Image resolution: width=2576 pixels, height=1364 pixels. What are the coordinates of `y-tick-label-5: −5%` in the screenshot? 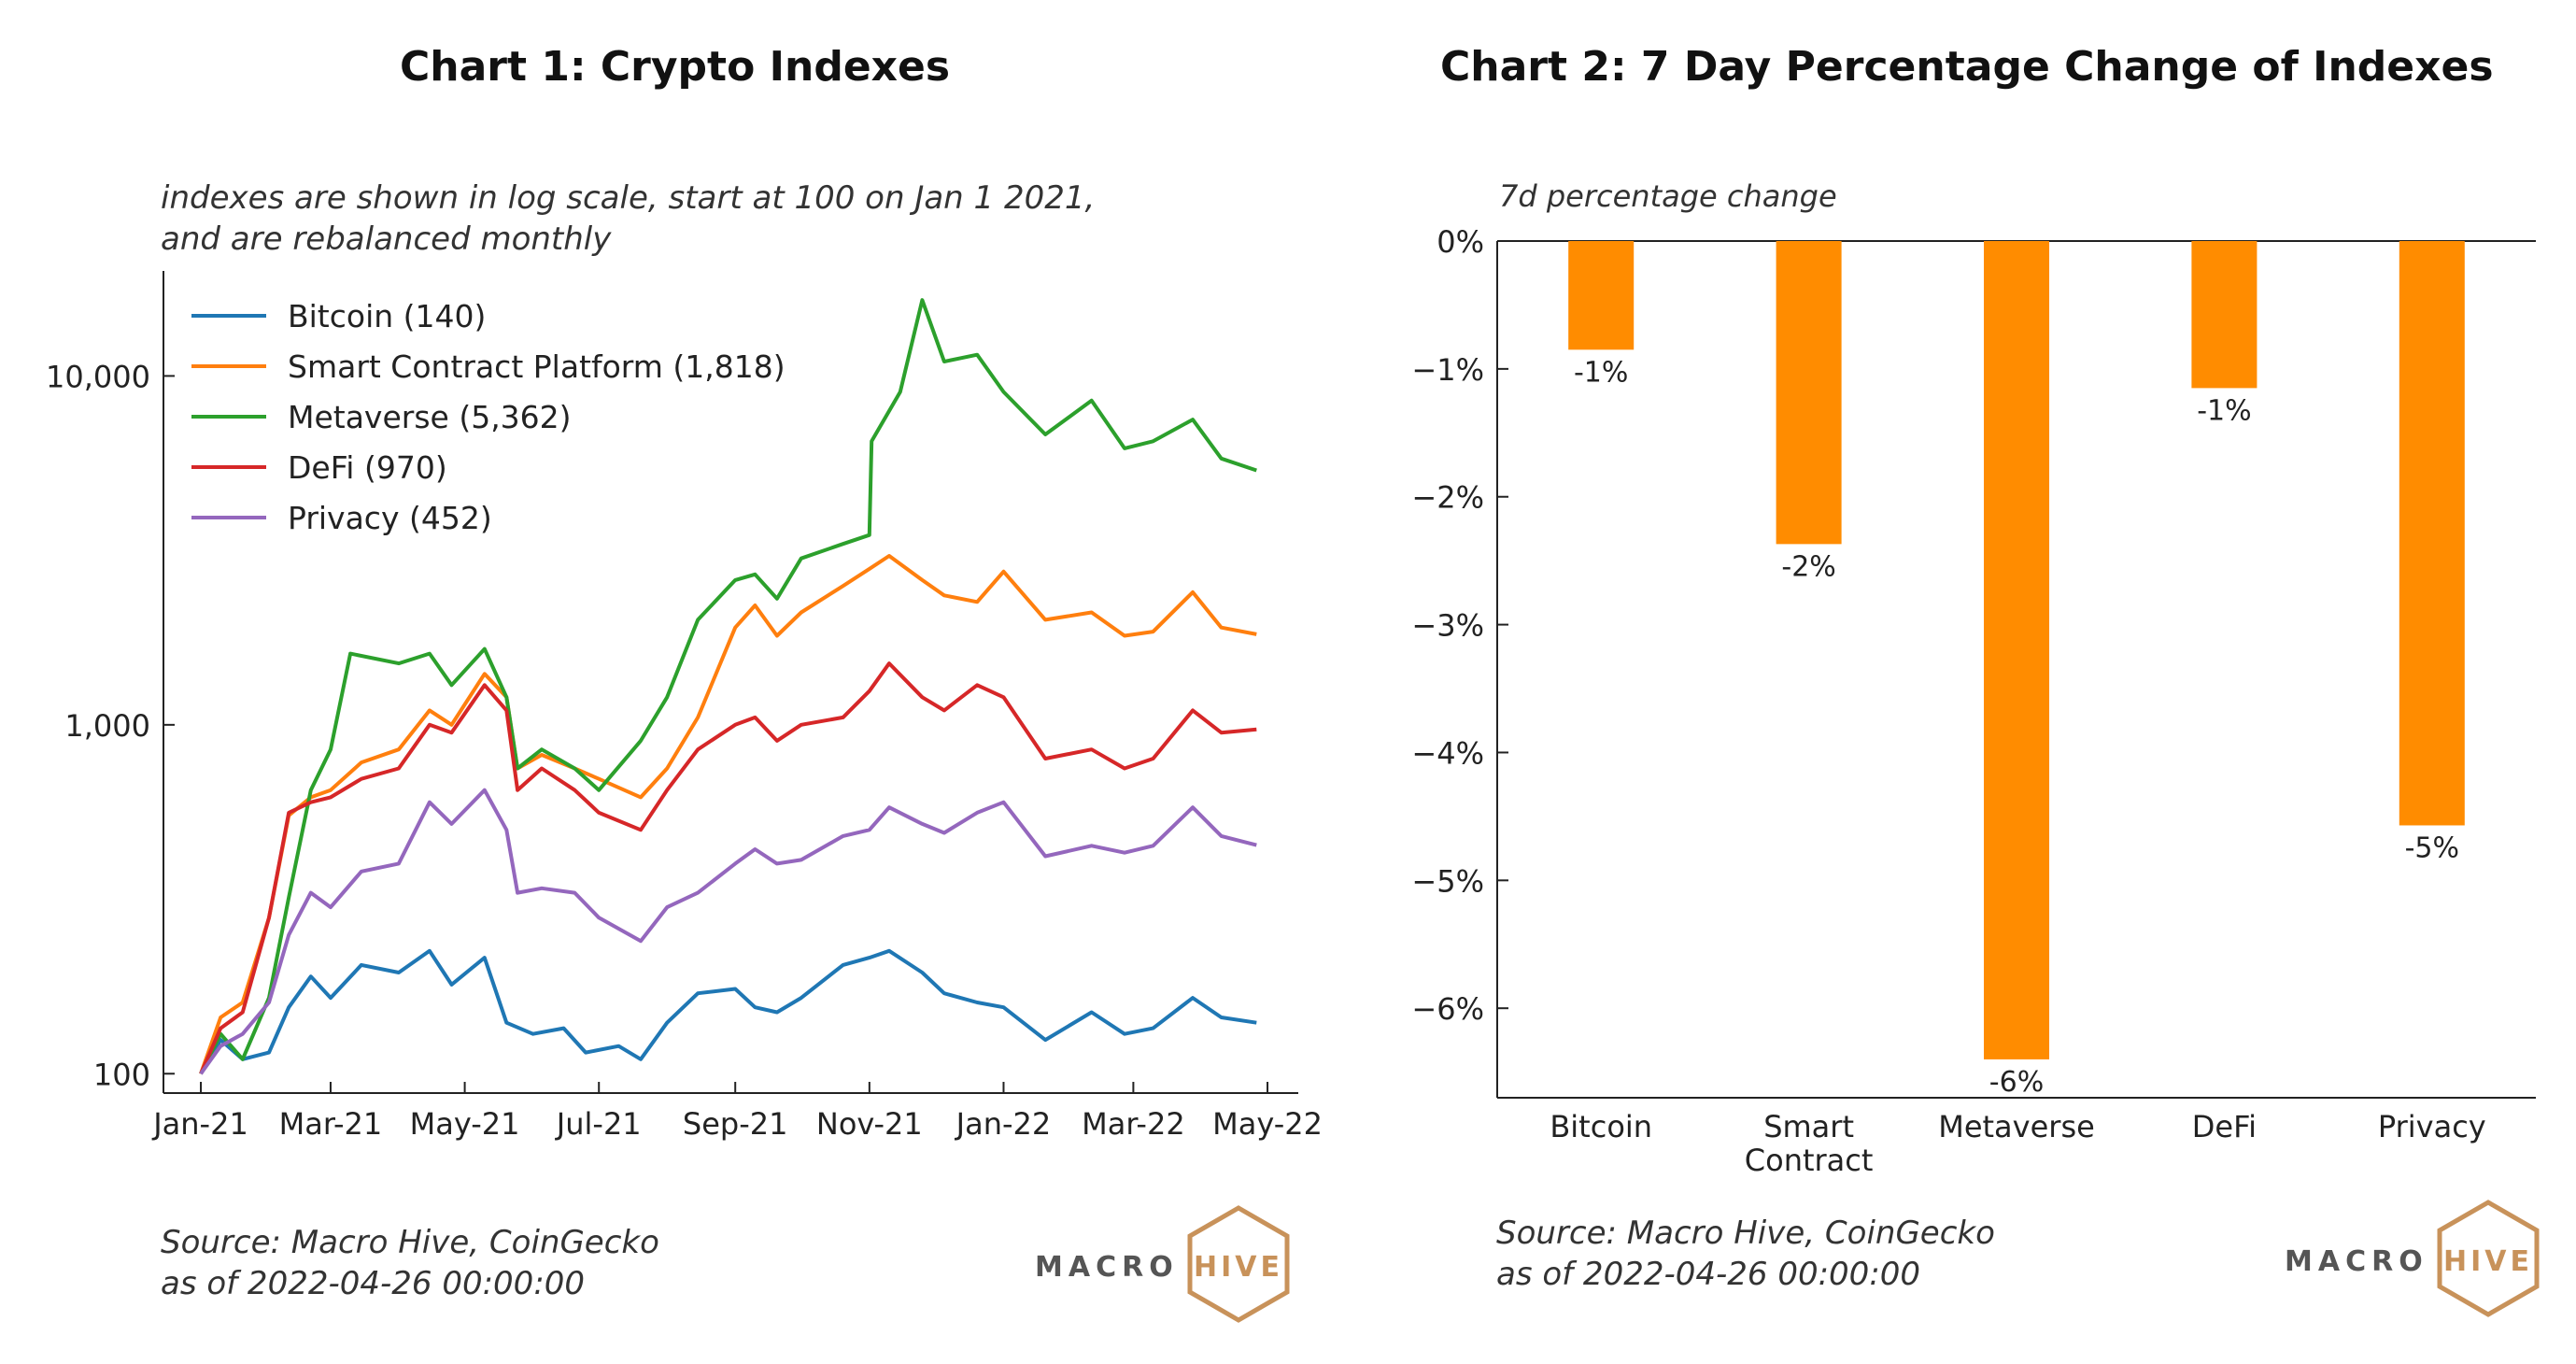 It's located at (1447, 881).